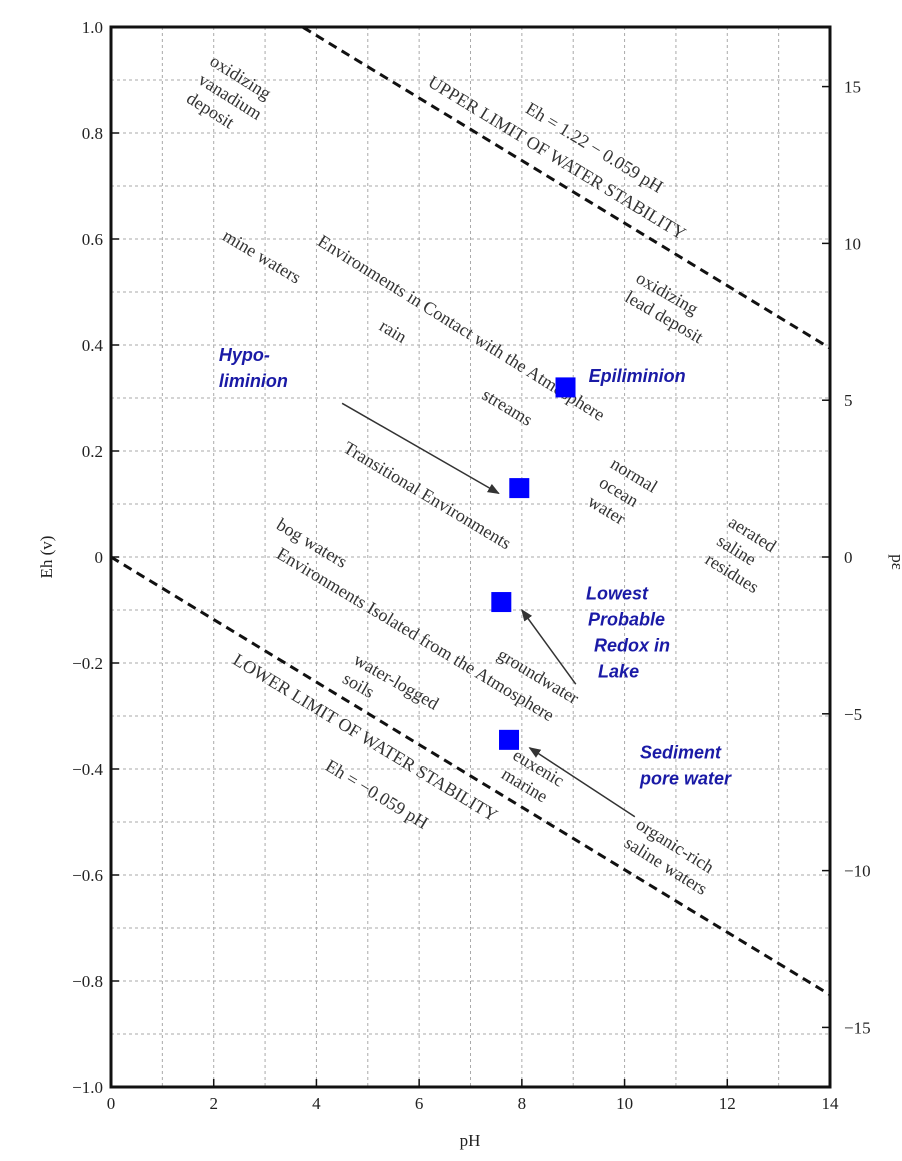 This screenshot has width=902, height=1161. Describe the element at coordinates (470, 1140) in the screenshot. I see `x-axis-title: pH` at that location.